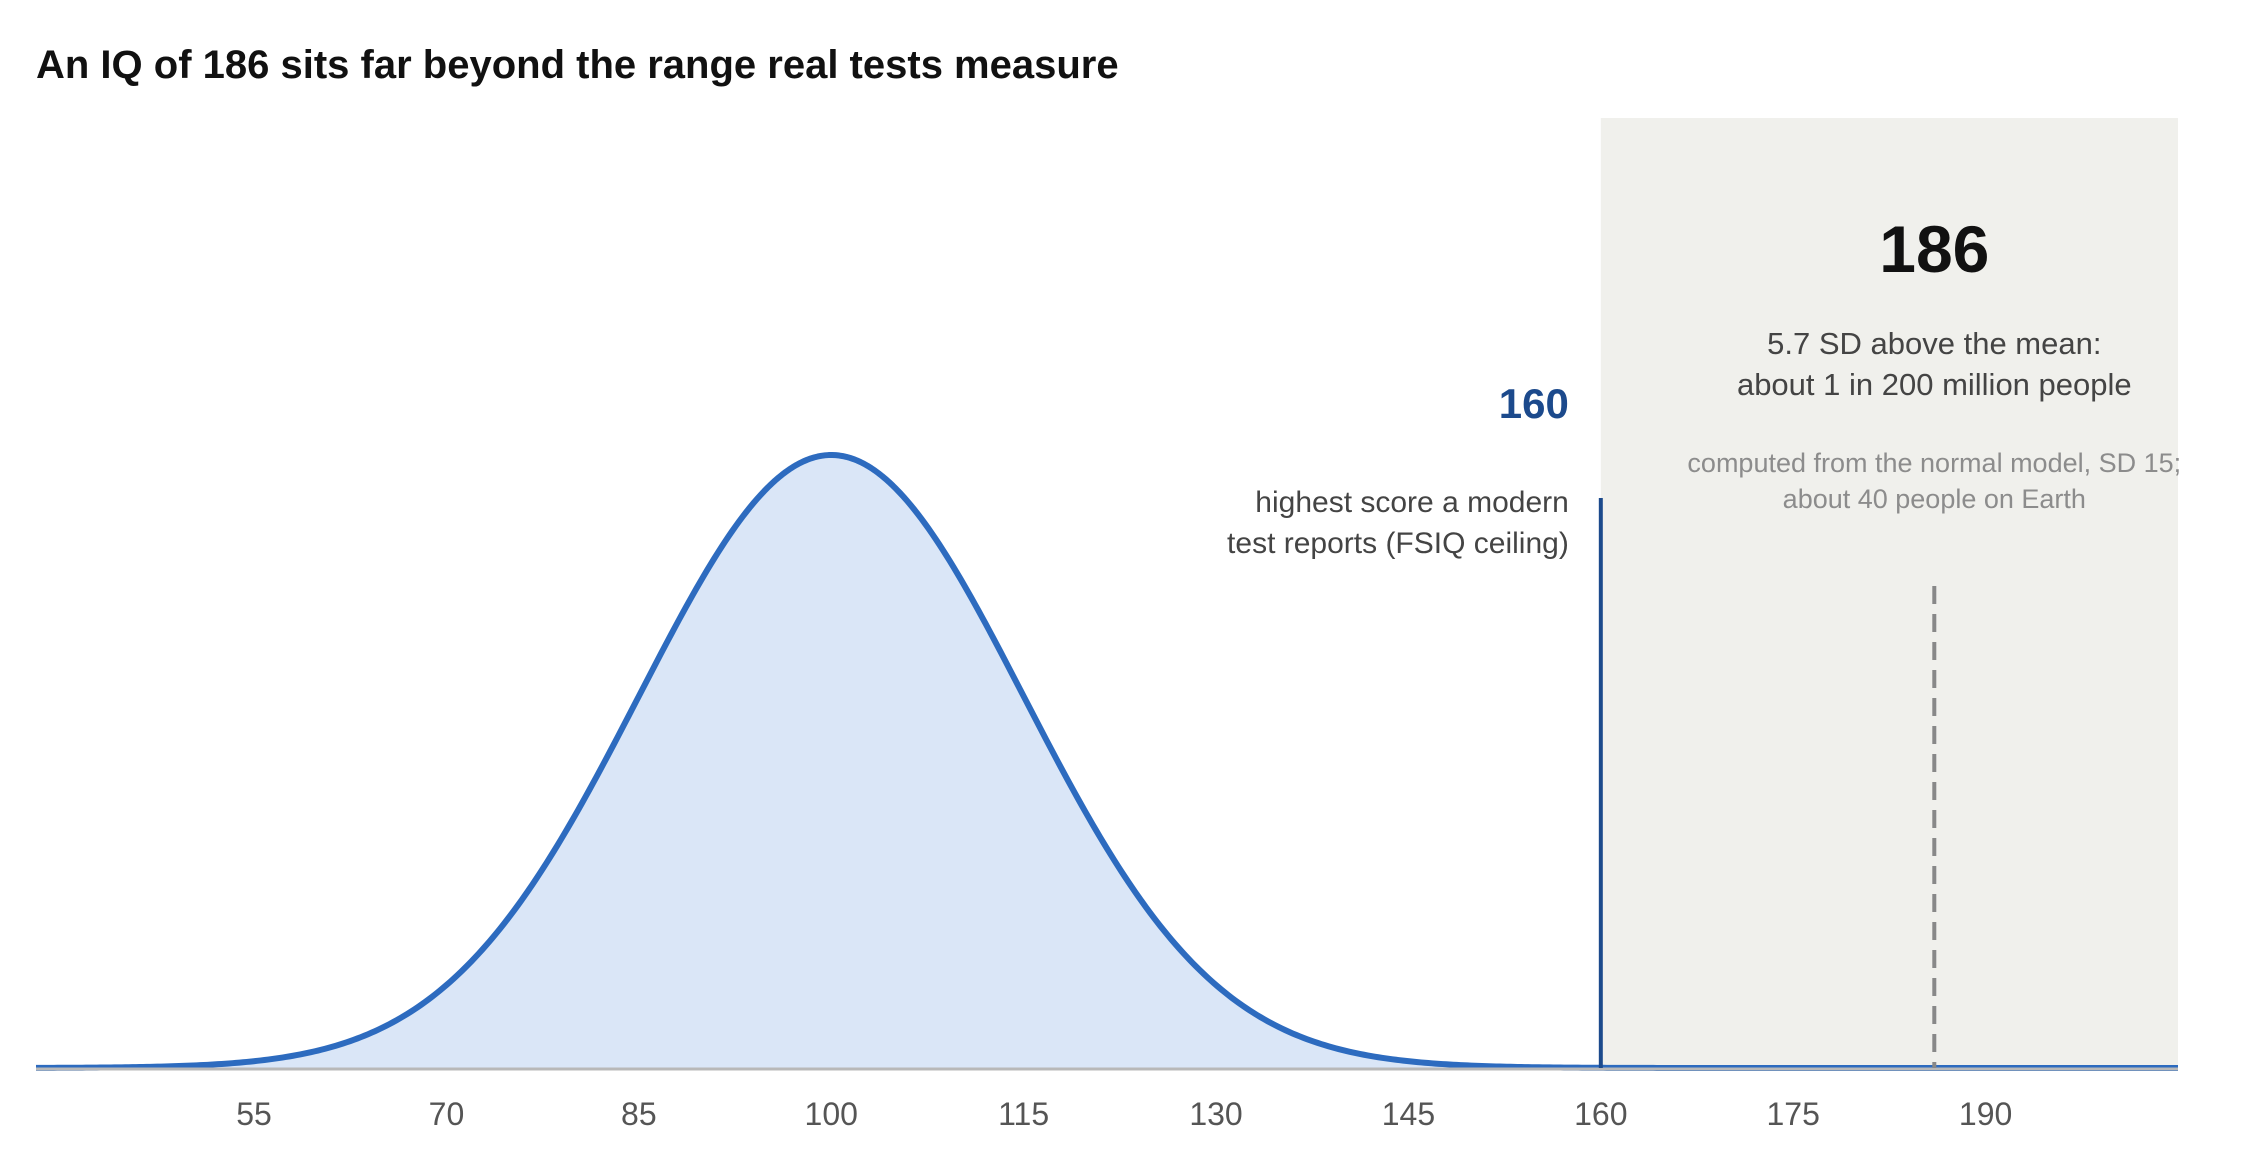 The height and width of the screenshot is (1152, 2256). What do you see at coordinates (831, 1114) in the screenshot?
I see `x-tick-label: 100` at bounding box center [831, 1114].